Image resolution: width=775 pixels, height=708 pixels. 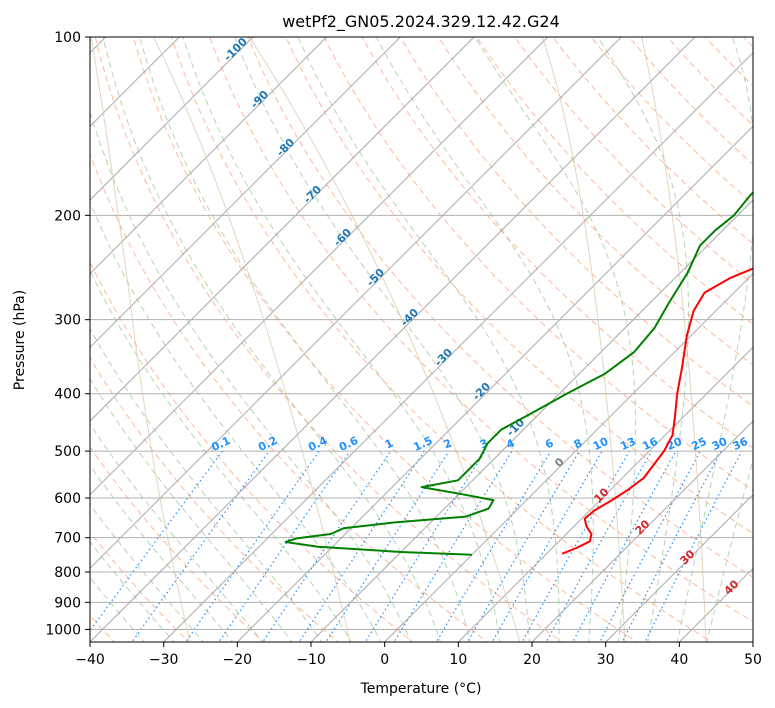 What do you see at coordinates (384, 660) in the screenshot?
I see `x-tick-label: 0` at bounding box center [384, 660].